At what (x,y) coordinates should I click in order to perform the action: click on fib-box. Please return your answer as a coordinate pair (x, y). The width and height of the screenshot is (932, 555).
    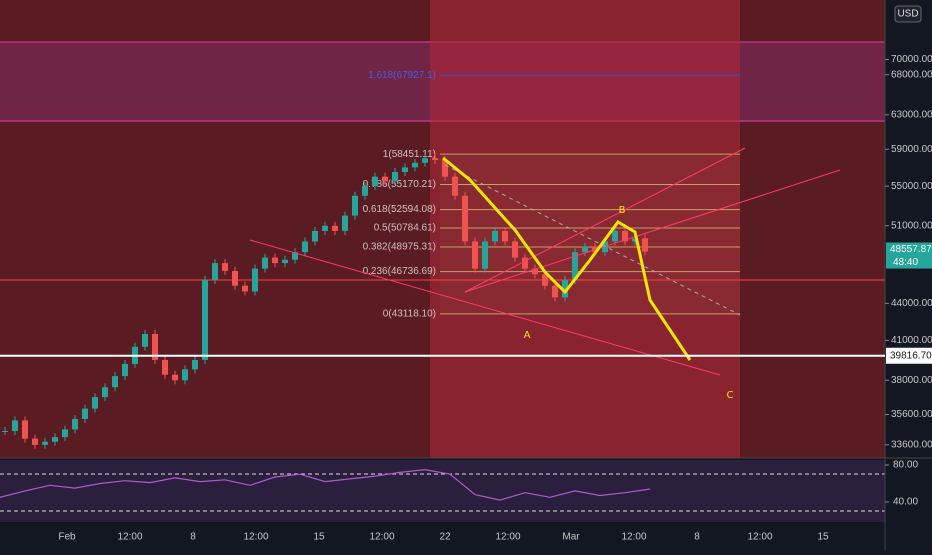
    Looking at the image, I should click on (590, 235).